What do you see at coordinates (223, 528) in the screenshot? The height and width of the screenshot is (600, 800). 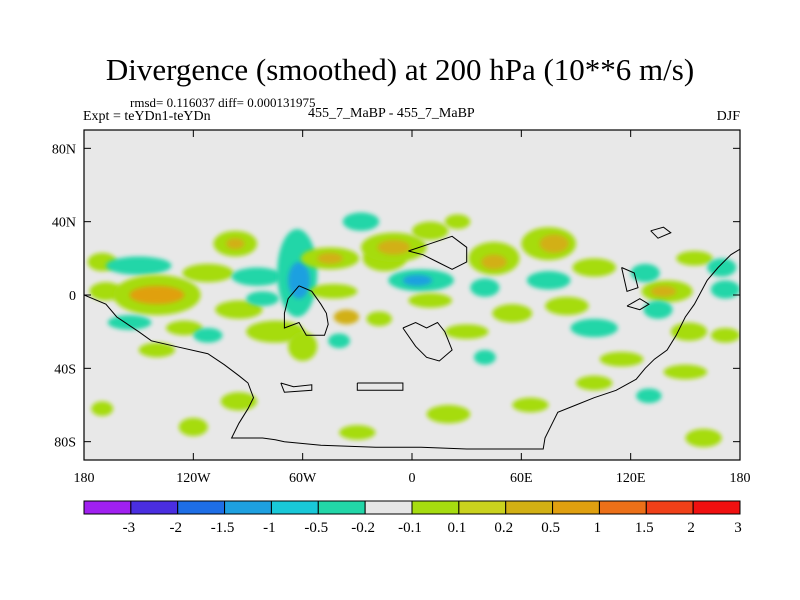 I see `colorbar-label: -1.5` at bounding box center [223, 528].